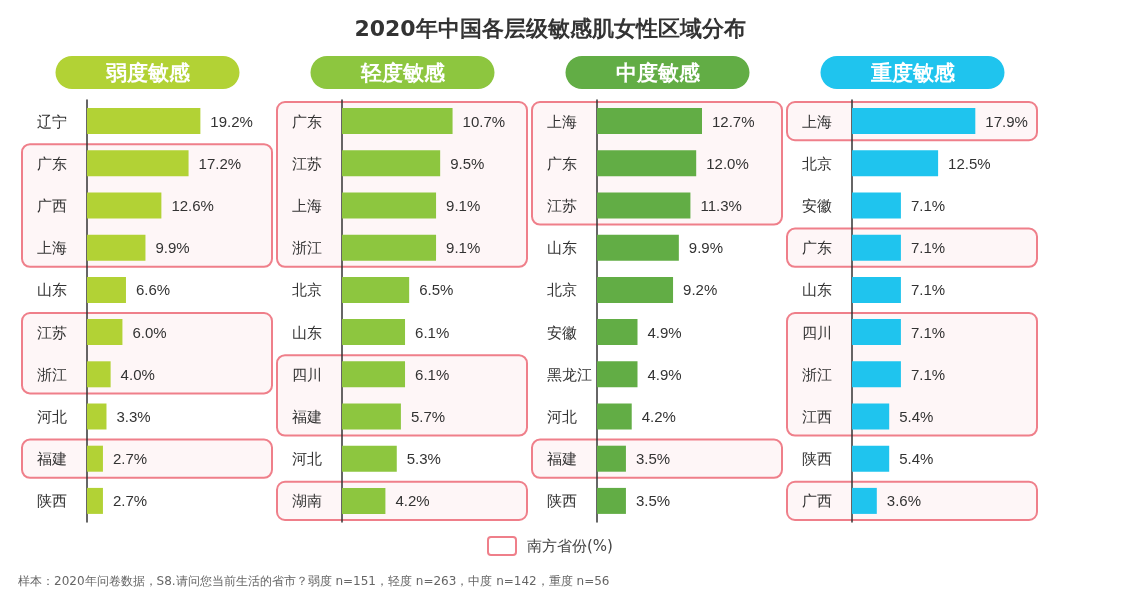  Describe the element at coordinates (916, 459) in the screenshot. I see `data-label: 5.4%` at that location.